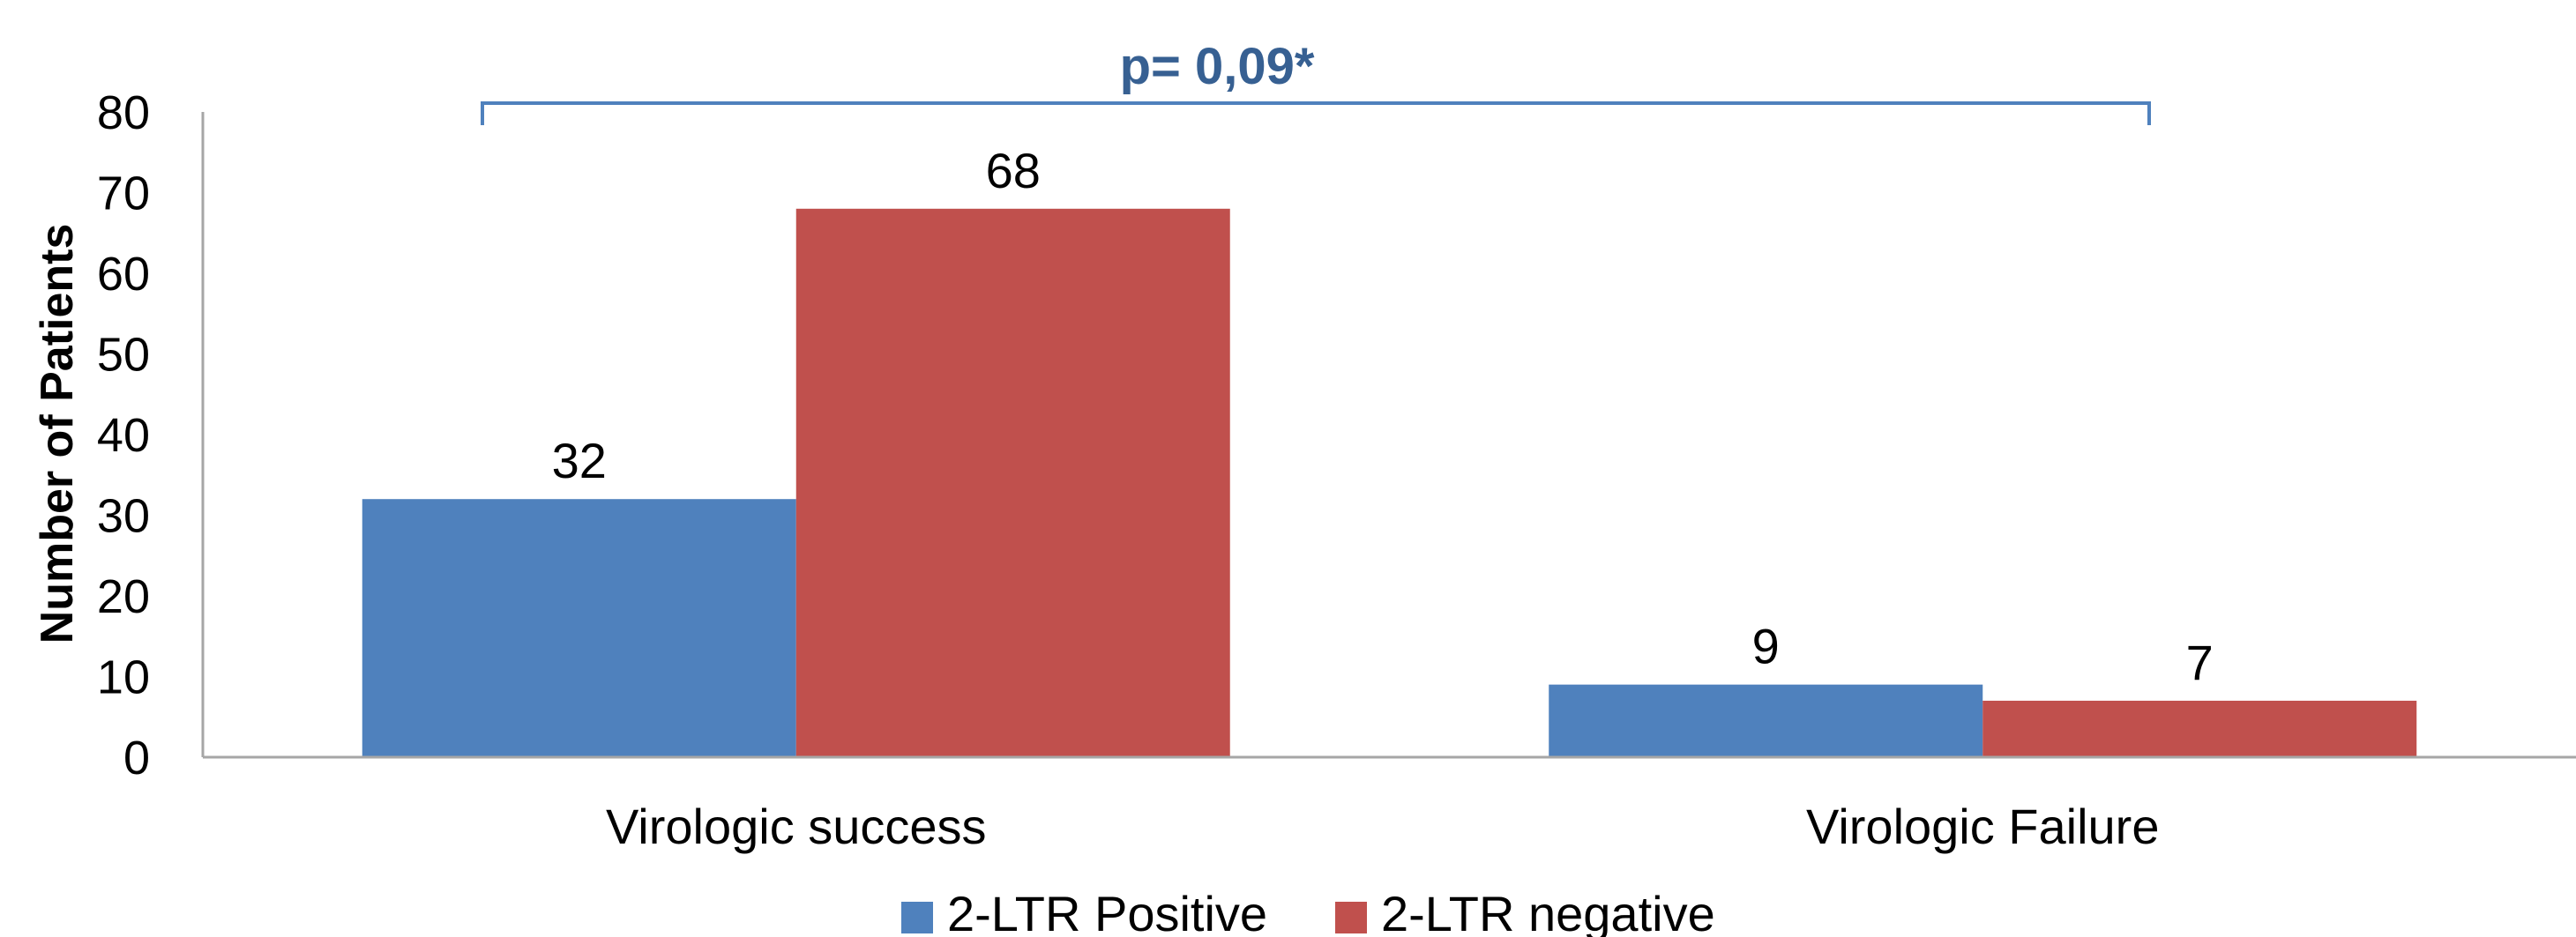  I want to click on y-tick-label: 70, so click(123, 193).